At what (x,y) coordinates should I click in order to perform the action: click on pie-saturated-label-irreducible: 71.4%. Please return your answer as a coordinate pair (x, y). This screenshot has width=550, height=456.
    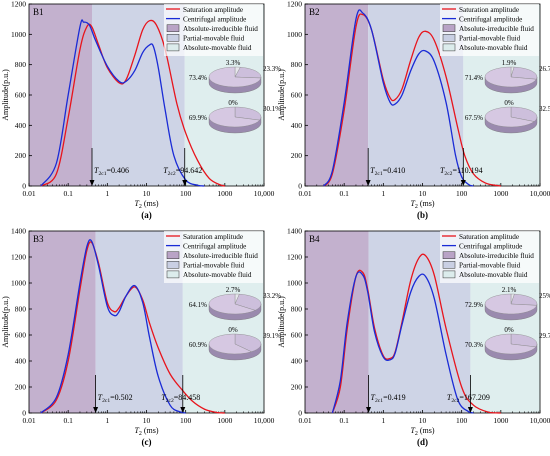
    Looking at the image, I should click on (474, 78).